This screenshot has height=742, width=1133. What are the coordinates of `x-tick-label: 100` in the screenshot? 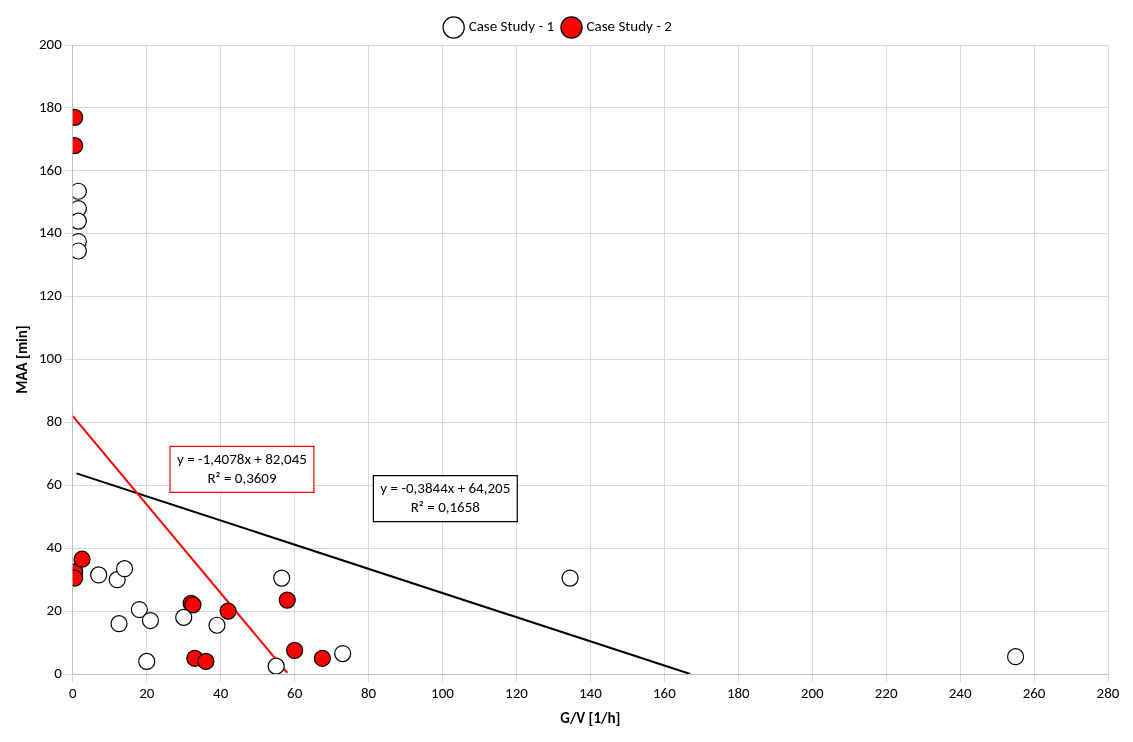 It's located at (443, 692).